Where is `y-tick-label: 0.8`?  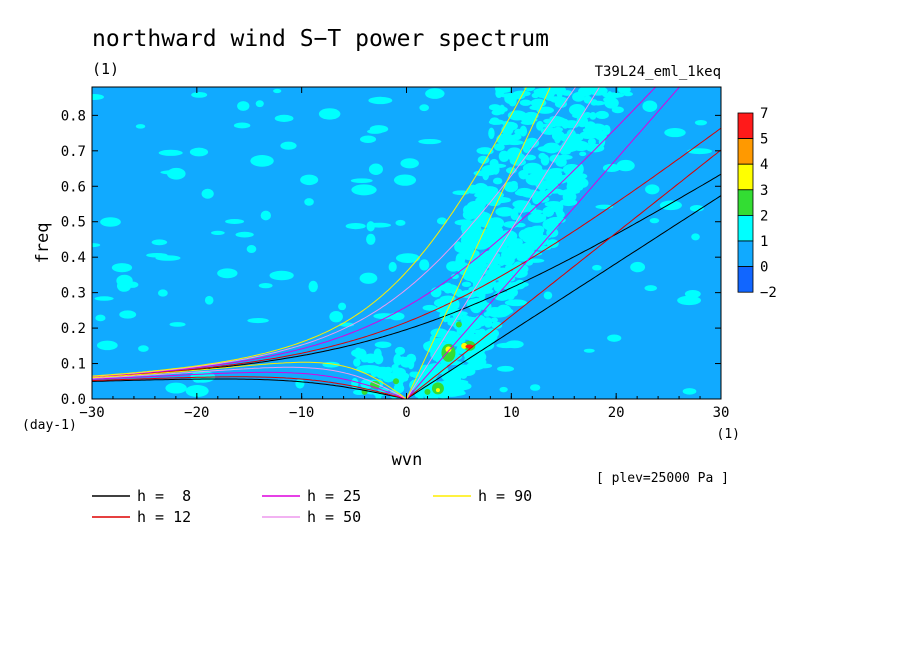 y-tick-label: 0.8 is located at coordinates (73, 116).